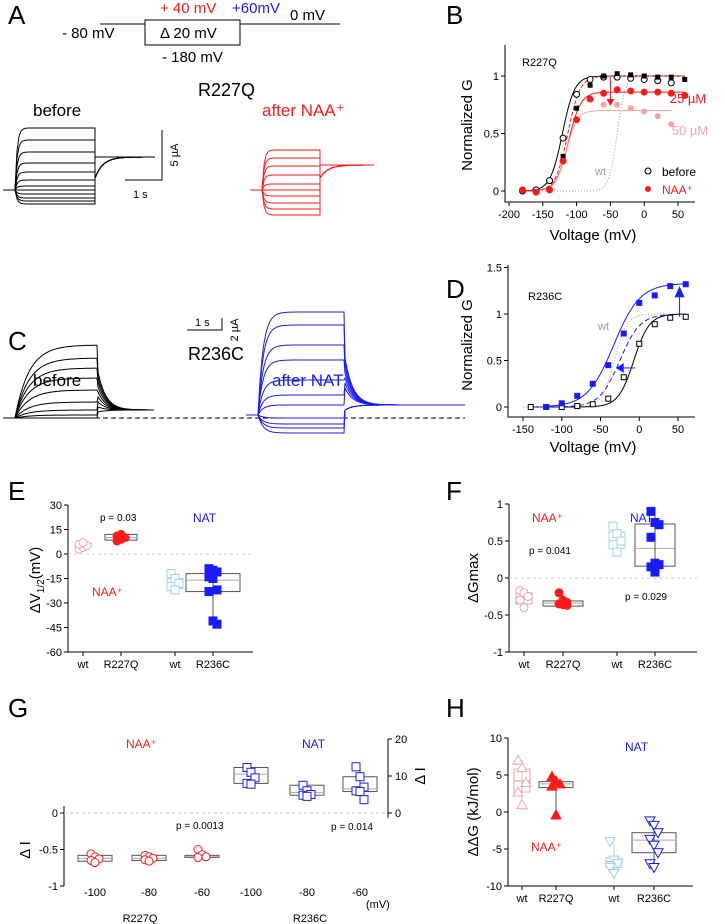 This screenshot has width=725, height=924. I want to click on x-tick-label: -50, so click(601, 430).